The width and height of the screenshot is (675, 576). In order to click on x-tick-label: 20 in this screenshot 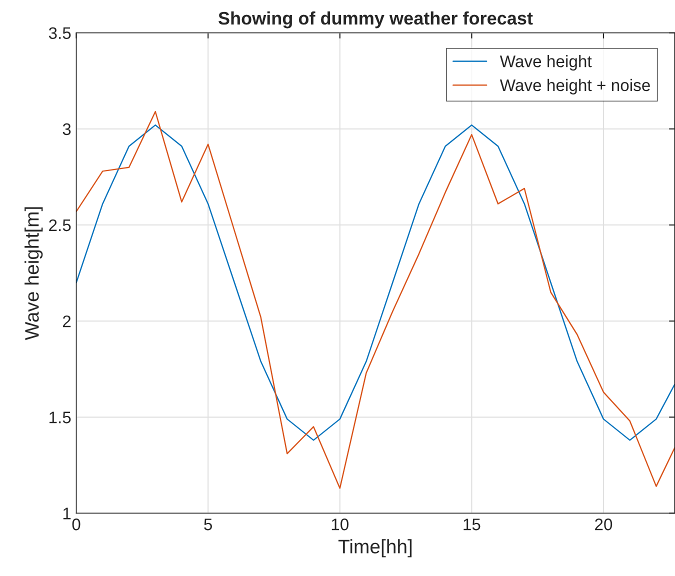, I will do `click(603, 524)`.